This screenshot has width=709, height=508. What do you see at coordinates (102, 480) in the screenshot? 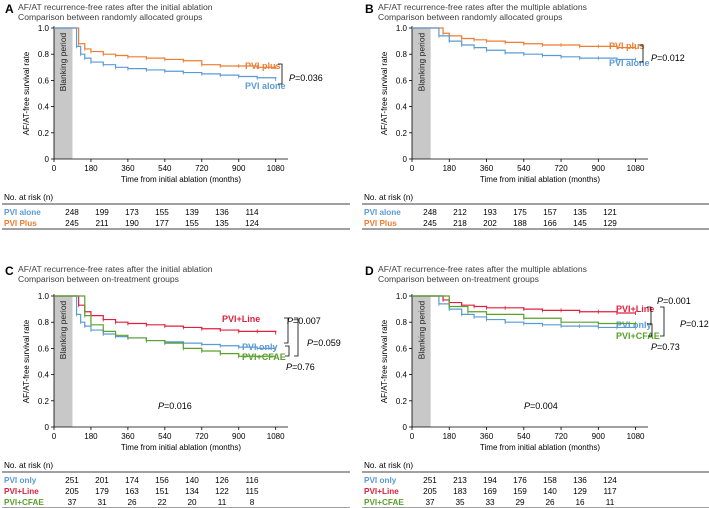
I see `risk-table-cell: 201` at bounding box center [102, 480].